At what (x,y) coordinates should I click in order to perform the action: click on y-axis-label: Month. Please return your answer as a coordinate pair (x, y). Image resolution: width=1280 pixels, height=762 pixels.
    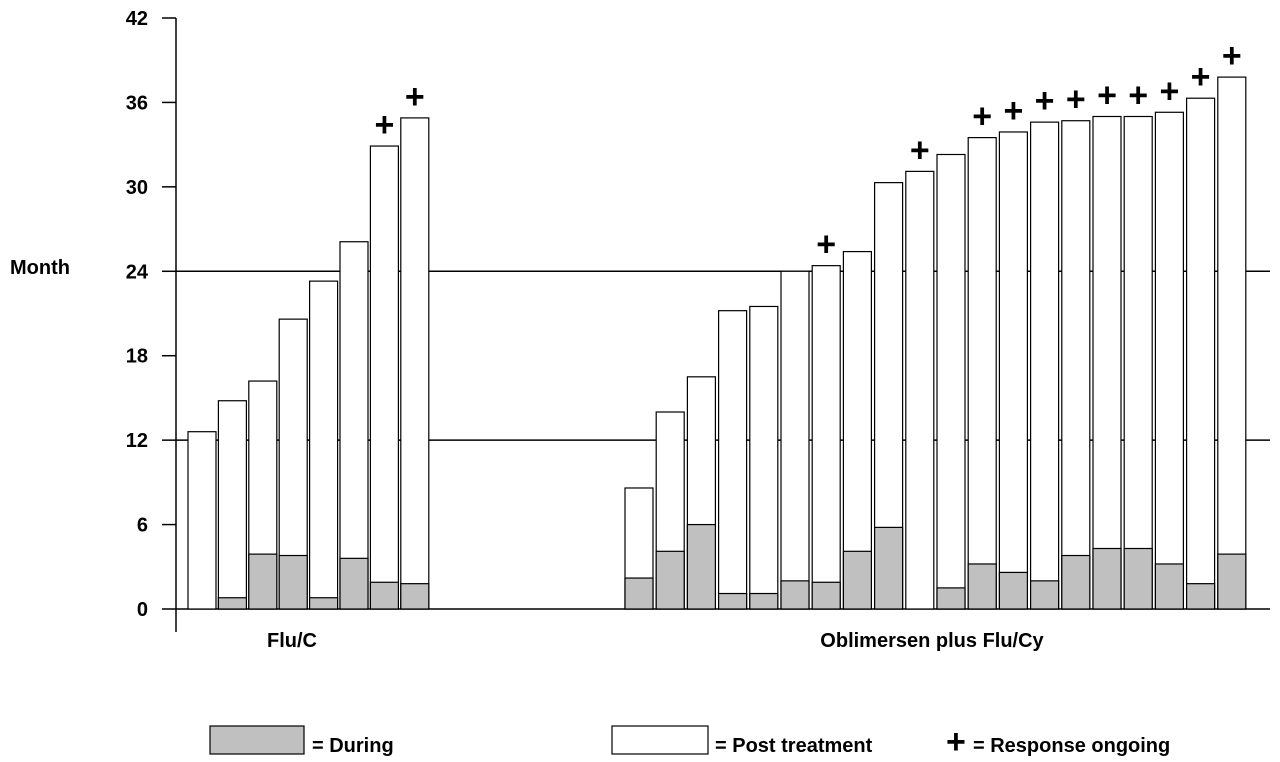
    Looking at the image, I should click on (40, 268).